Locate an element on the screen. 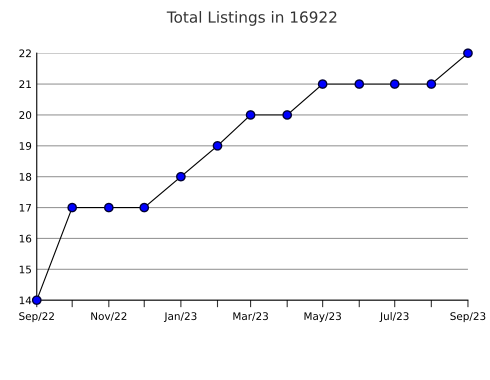 This screenshot has width=490, height=380. x-tick-label: Sep/22 is located at coordinates (36, 317).